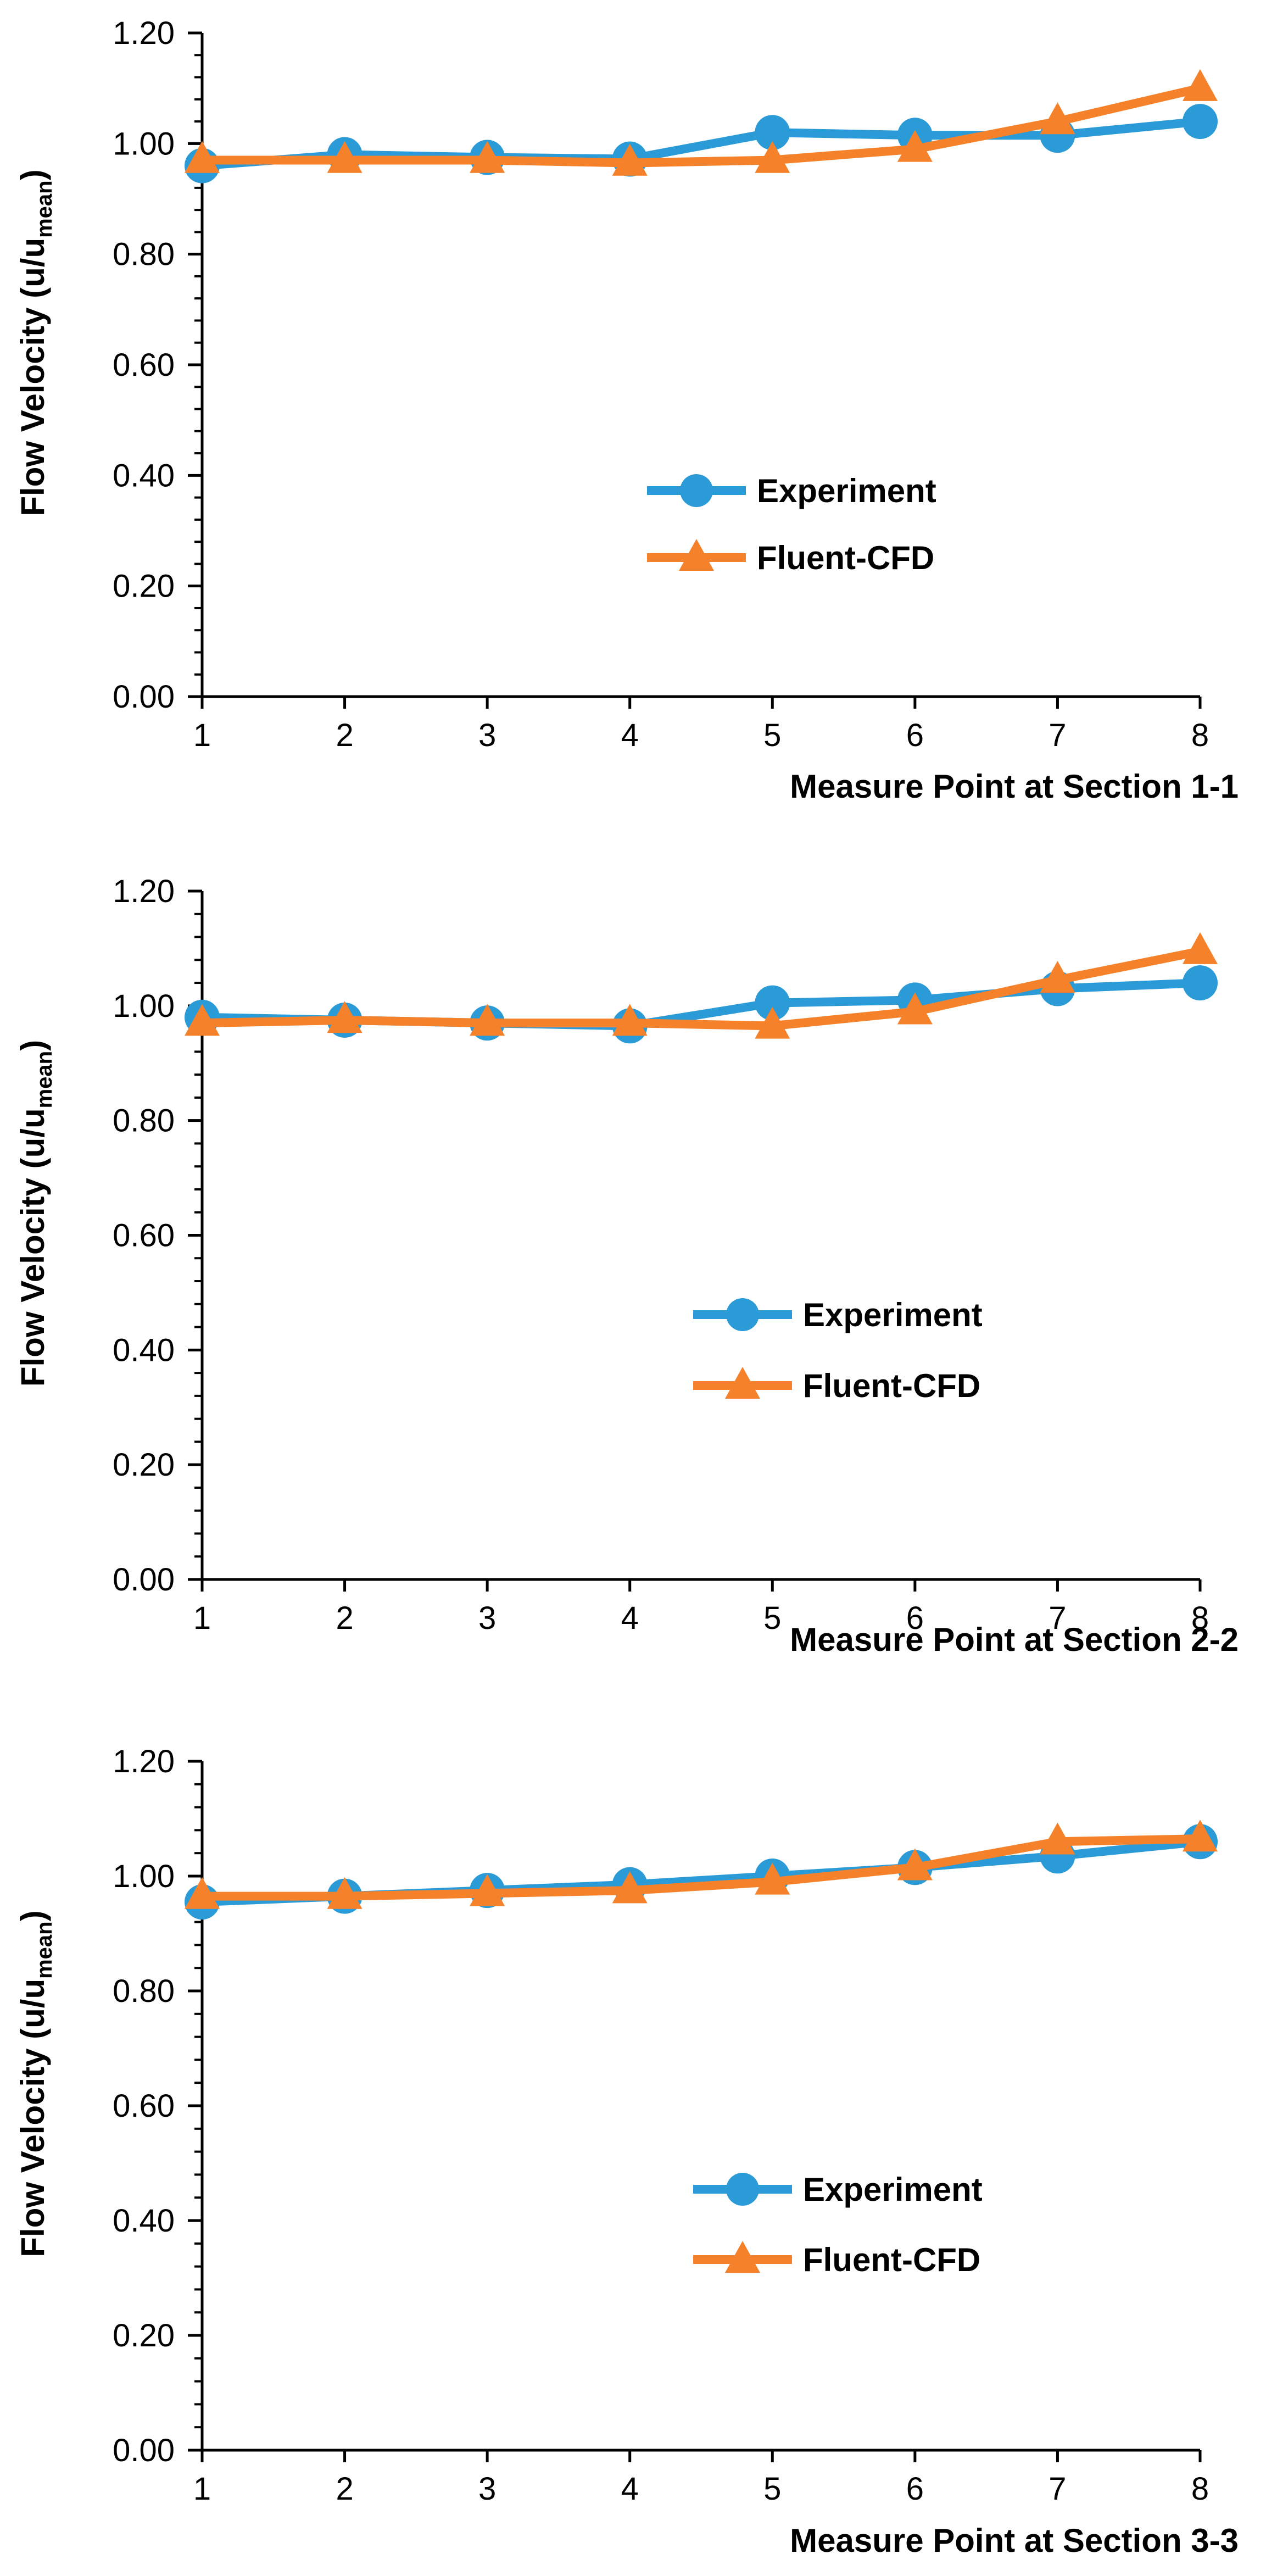 The height and width of the screenshot is (2576, 1266). What do you see at coordinates (701, 143) in the screenshot?
I see `series-line-experiment` at bounding box center [701, 143].